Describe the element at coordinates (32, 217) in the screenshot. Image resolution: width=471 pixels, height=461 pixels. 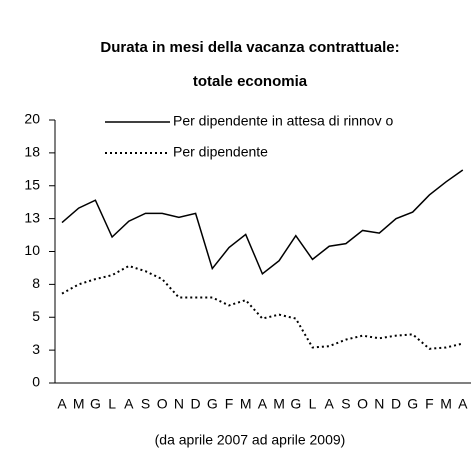
I see `y-tick-label: 13` at that location.